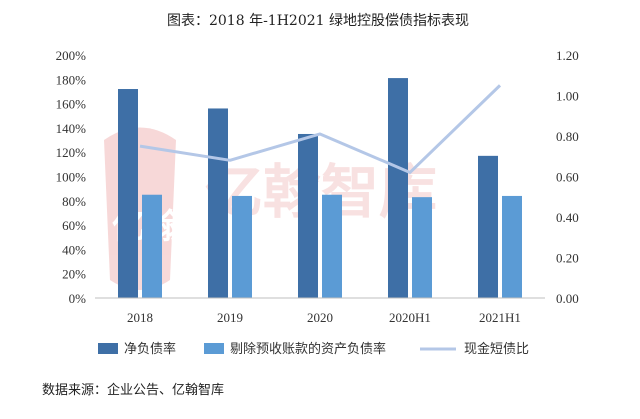  I want to click on legend: 净负债率 剔除预收账款的资产负债率 现金短债比, so click(313, 349).